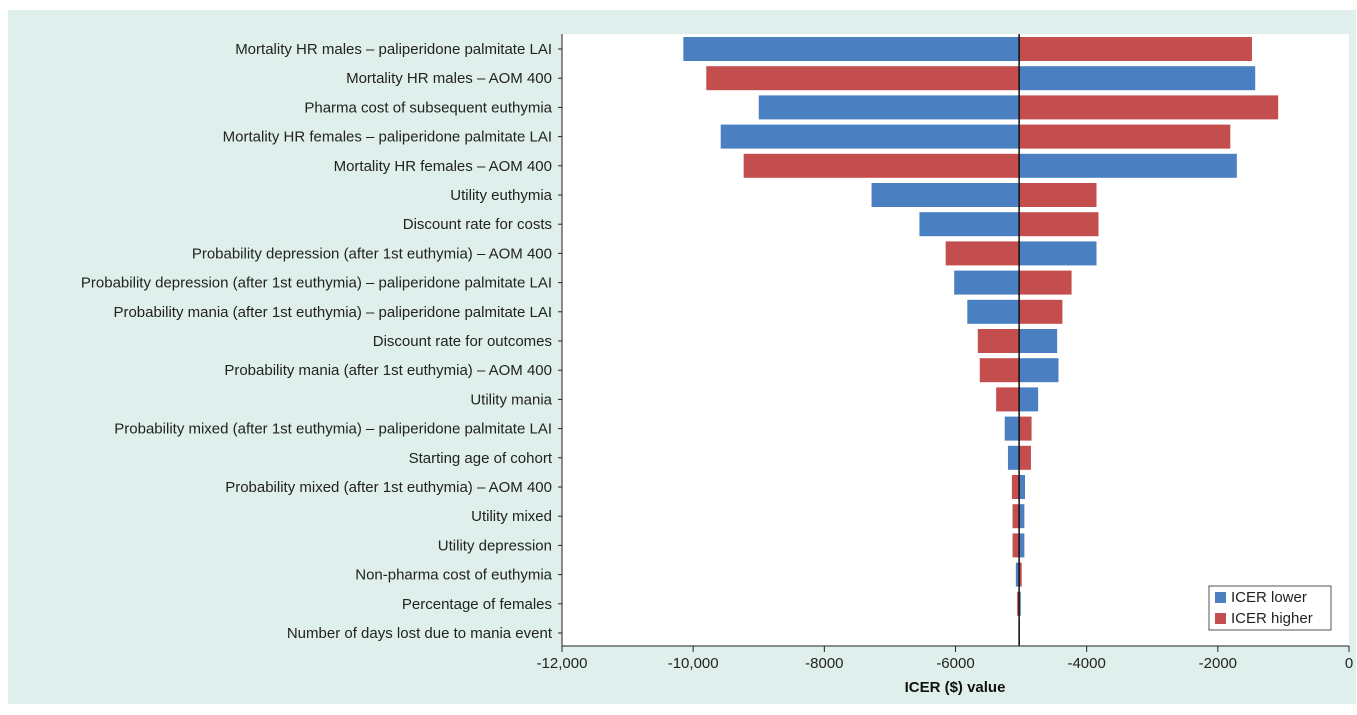 The image size is (1357, 715). I want to click on category-label-11: Discount rate for outcomes, so click(462, 341).